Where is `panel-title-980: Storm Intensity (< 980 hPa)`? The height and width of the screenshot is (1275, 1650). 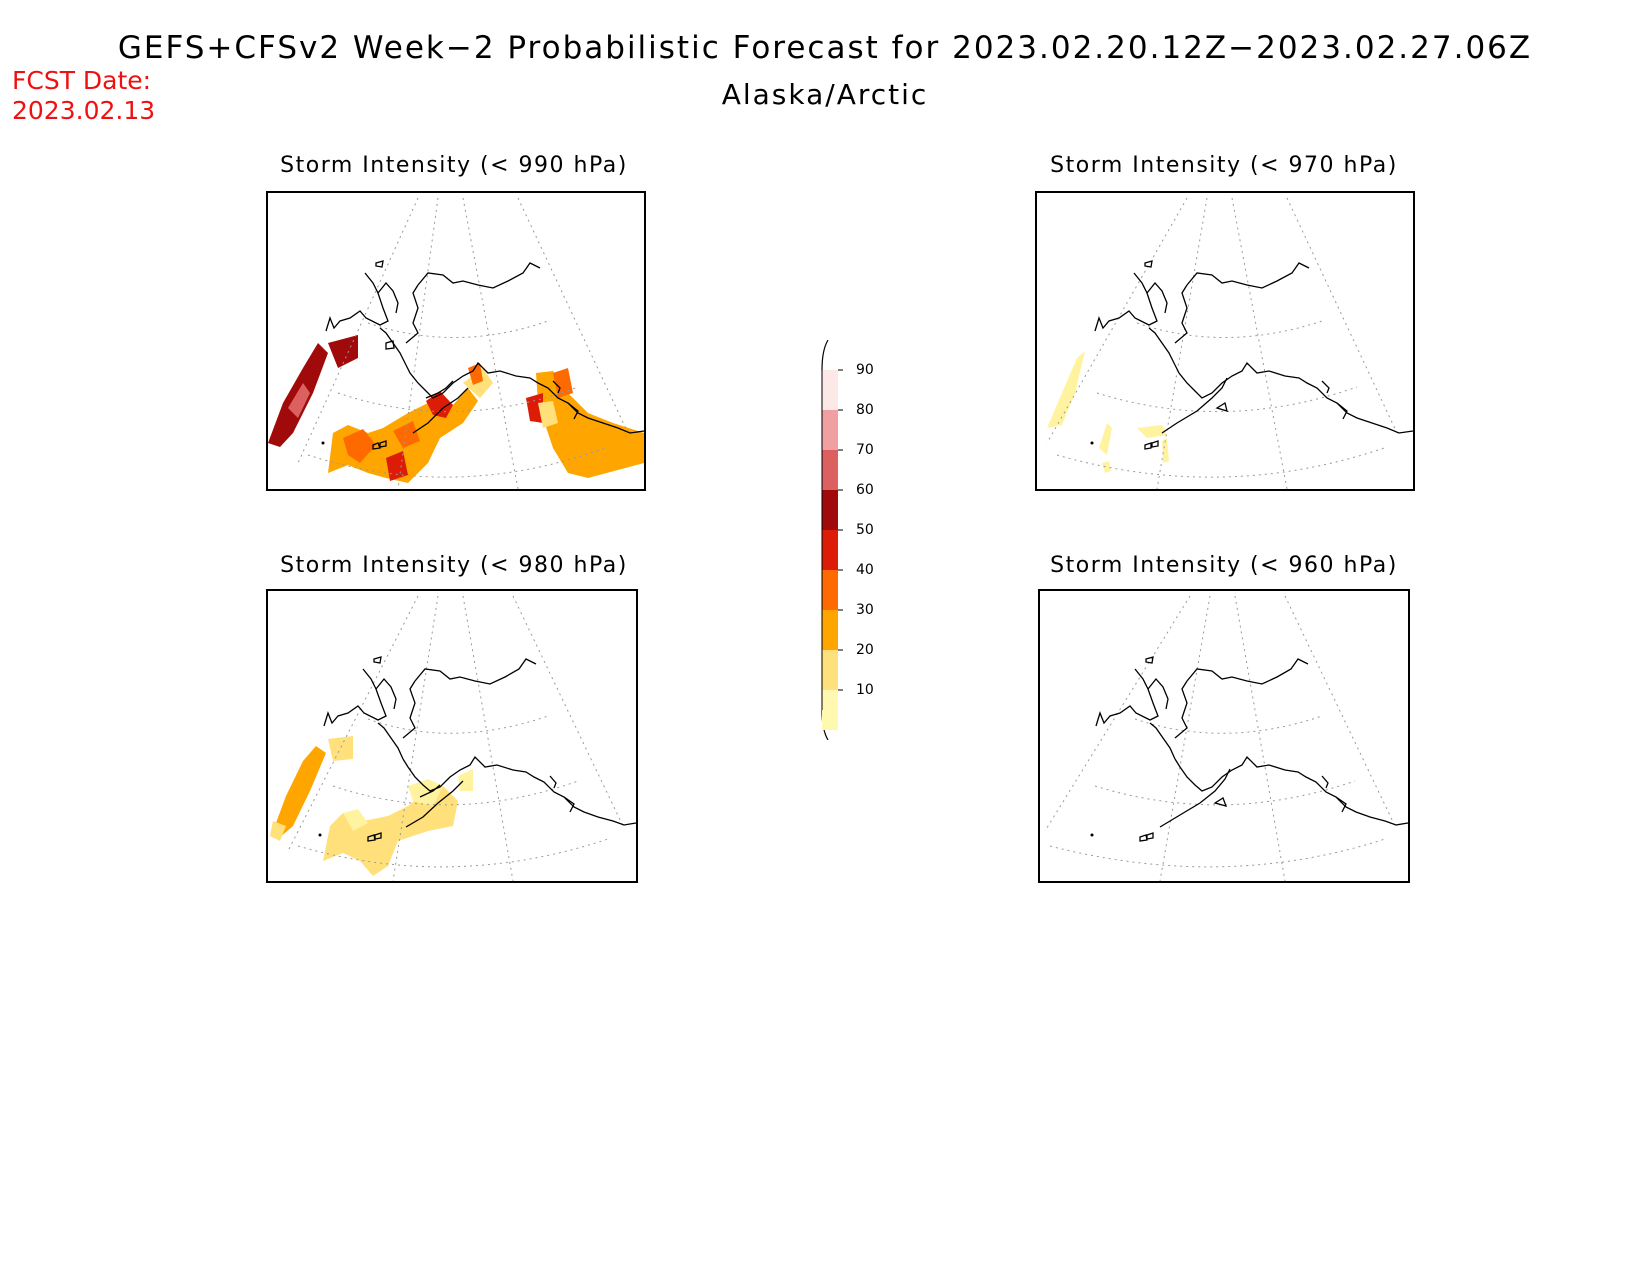
panel-title-980: Storm Intensity (< 980 hPa) is located at coordinates (454, 565).